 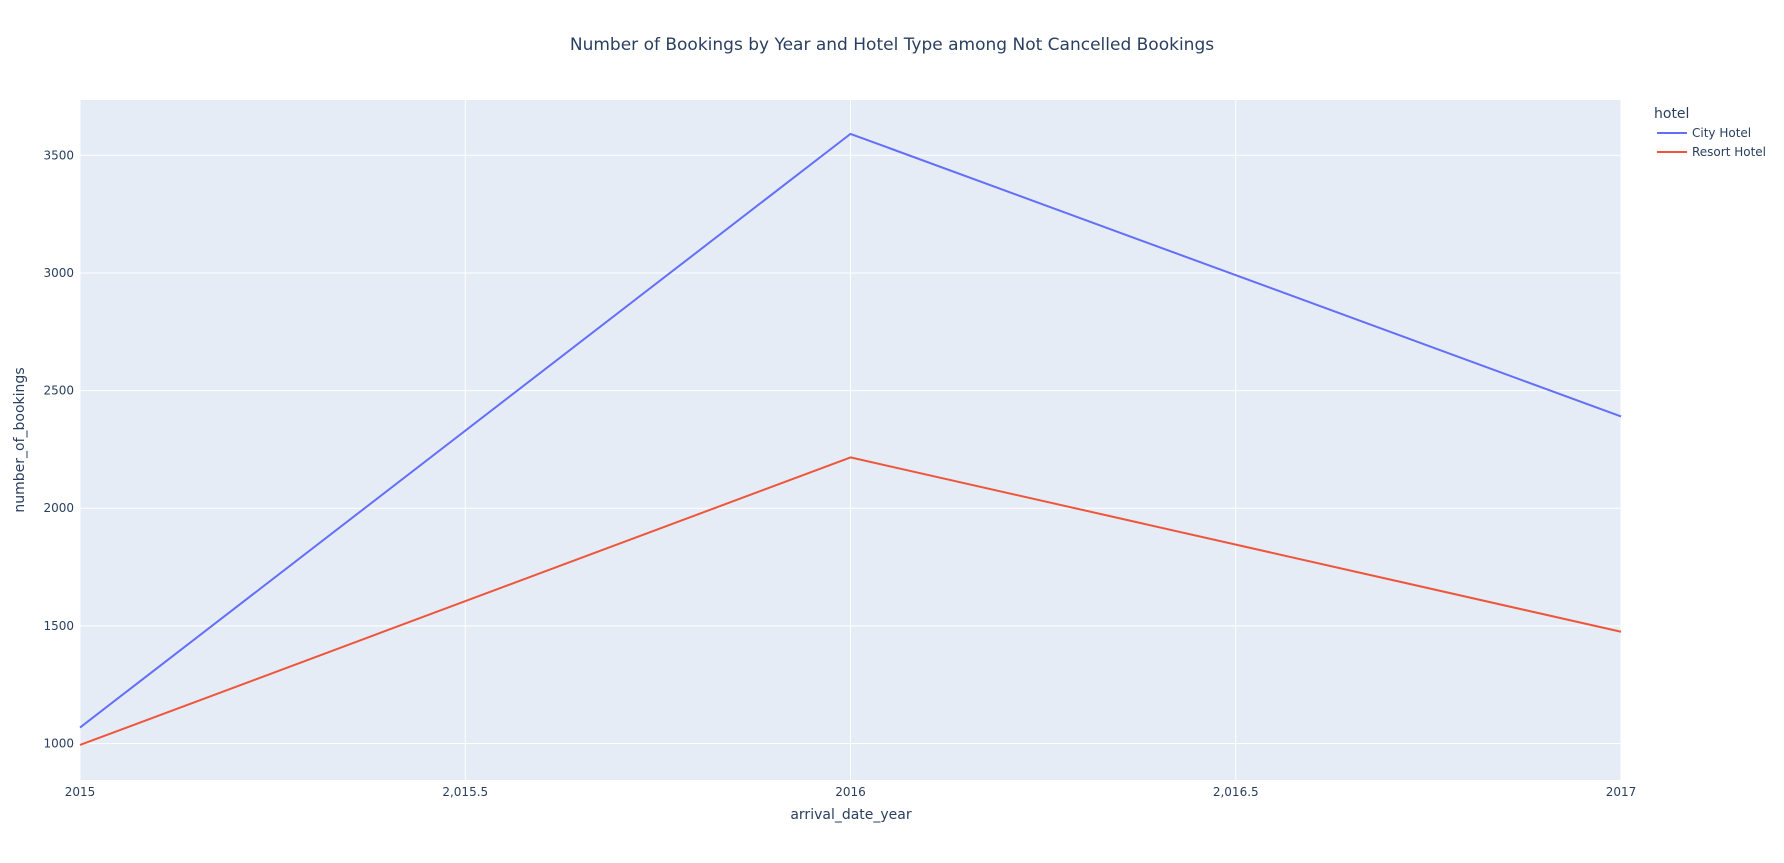 I want to click on x-tick-label: 2016, so click(x=850, y=792).